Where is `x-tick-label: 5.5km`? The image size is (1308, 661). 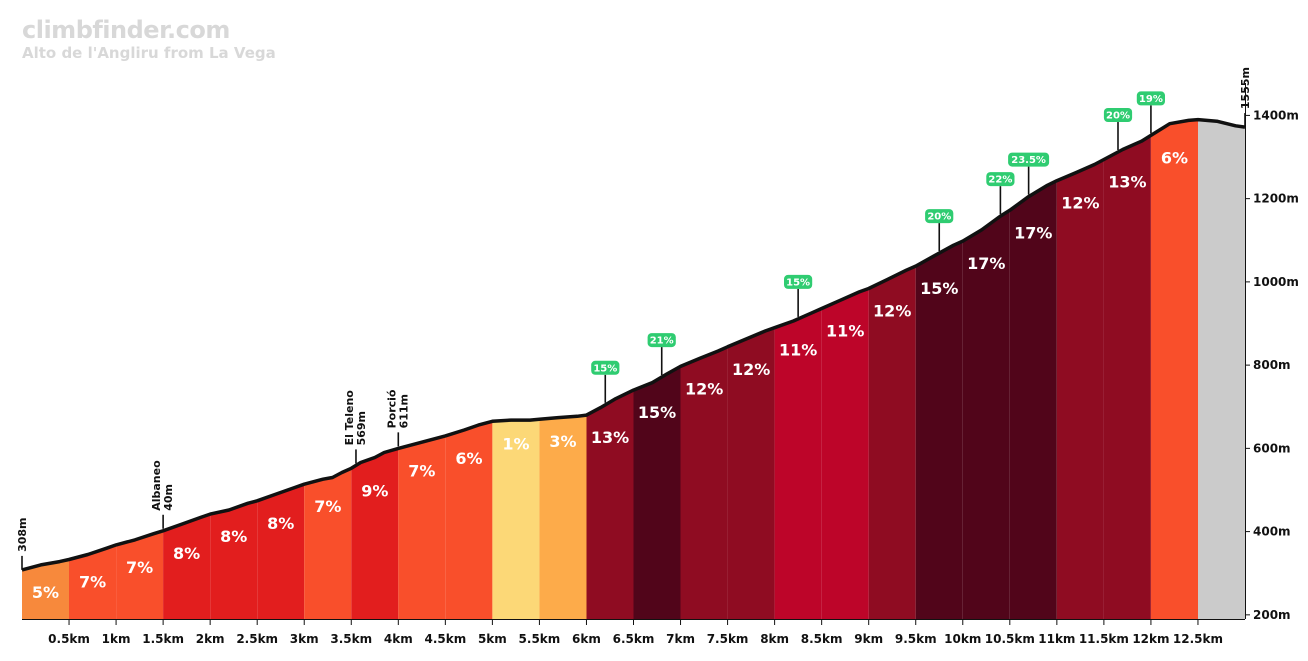 x-tick-label: 5.5km is located at coordinates (540, 639).